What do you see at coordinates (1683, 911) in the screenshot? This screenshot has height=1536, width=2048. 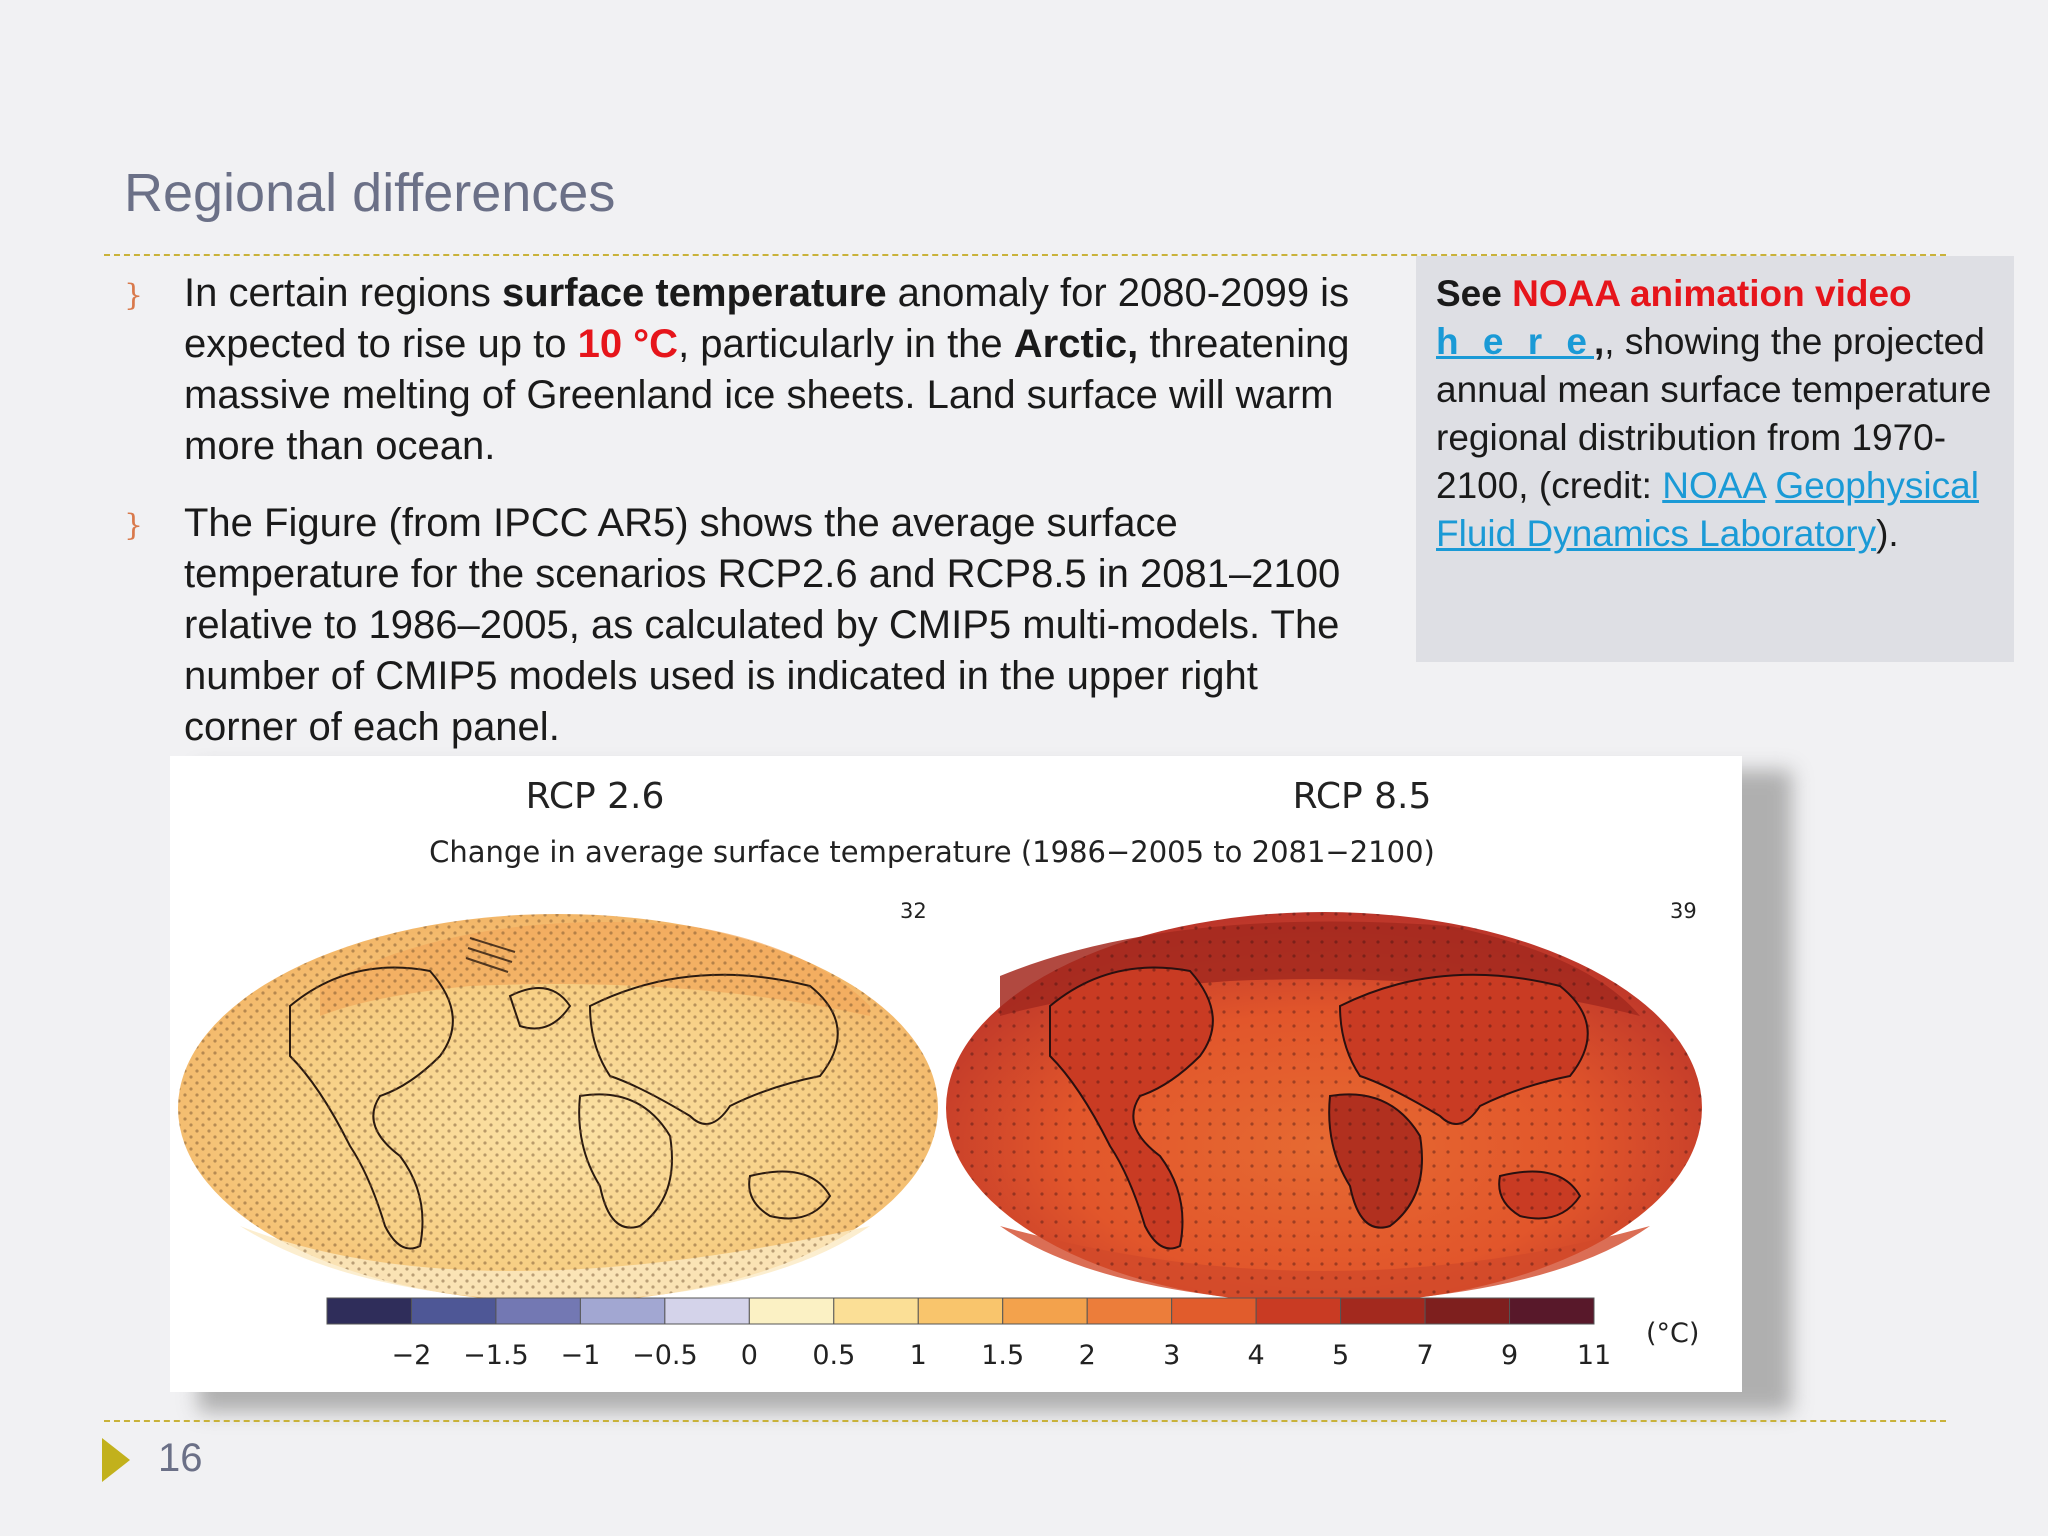 I see `rcp85-model-count: 39` at bounding box center [1683, 911].